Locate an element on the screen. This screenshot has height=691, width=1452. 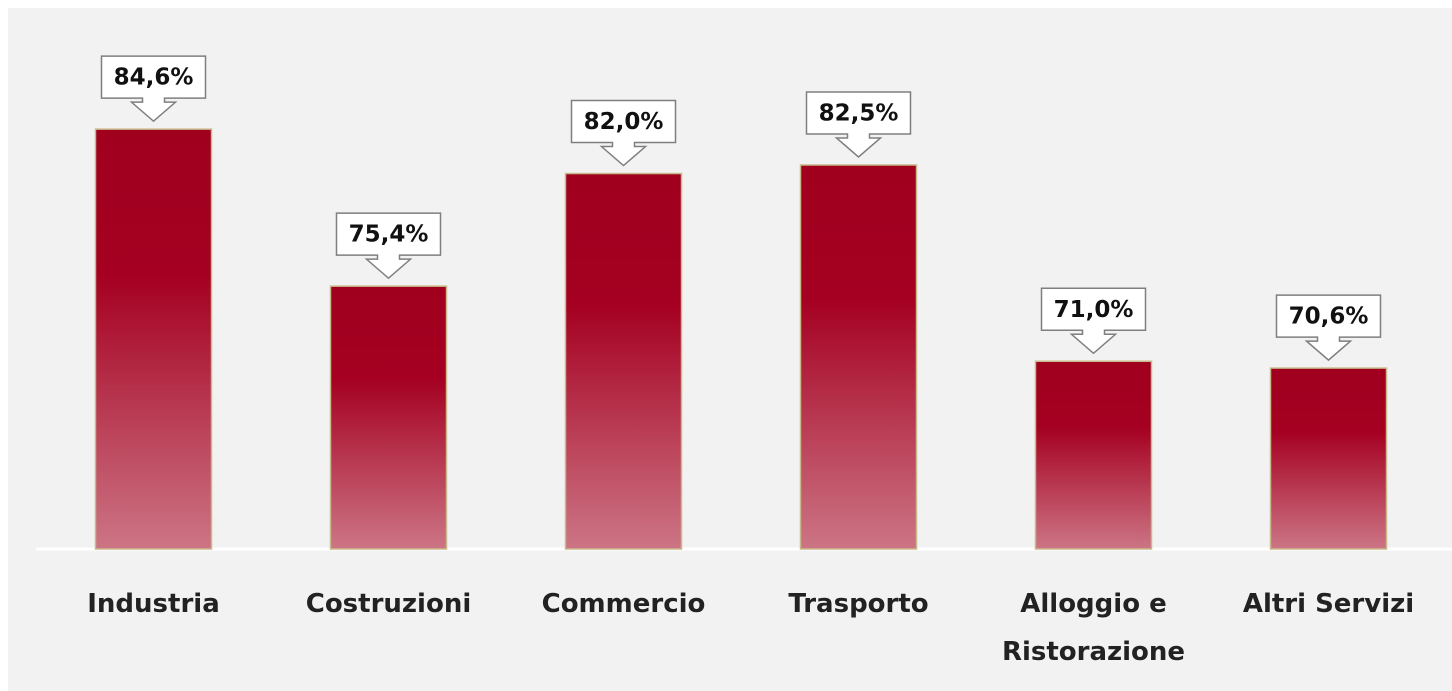
data-label: 82,5% is located at coordinates (859, 114).